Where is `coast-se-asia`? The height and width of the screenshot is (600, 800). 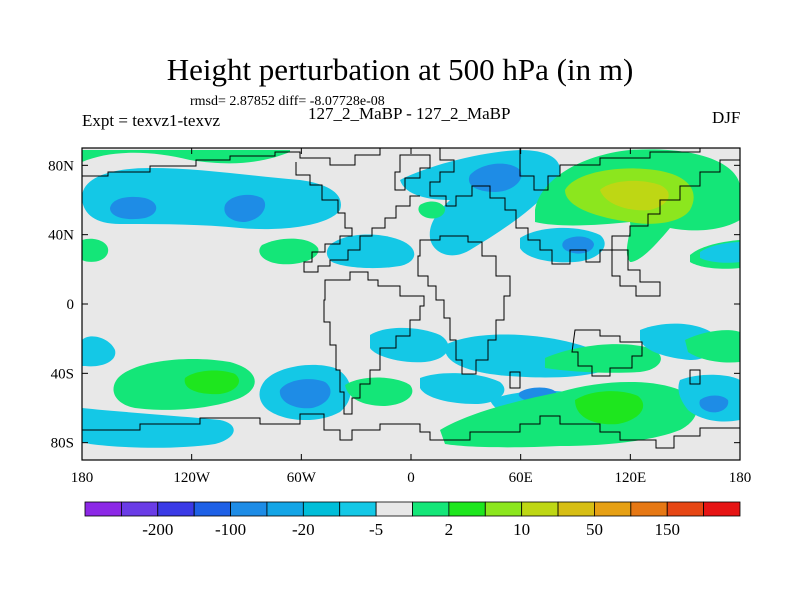
coast-se-asia is located at coordinates (636, 273).